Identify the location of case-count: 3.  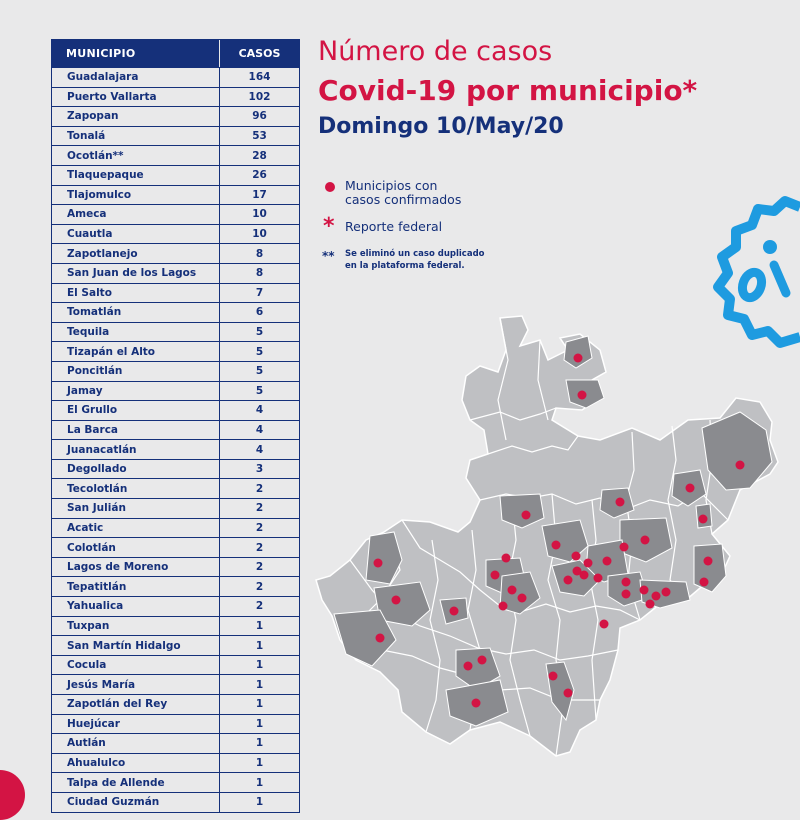
(259, 469).